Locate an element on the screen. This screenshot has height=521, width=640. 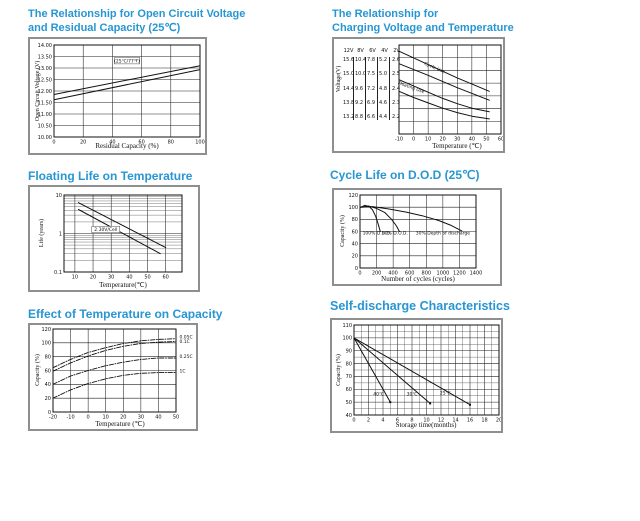
x-tick-label: -20 is located at coordinates (53, 418).